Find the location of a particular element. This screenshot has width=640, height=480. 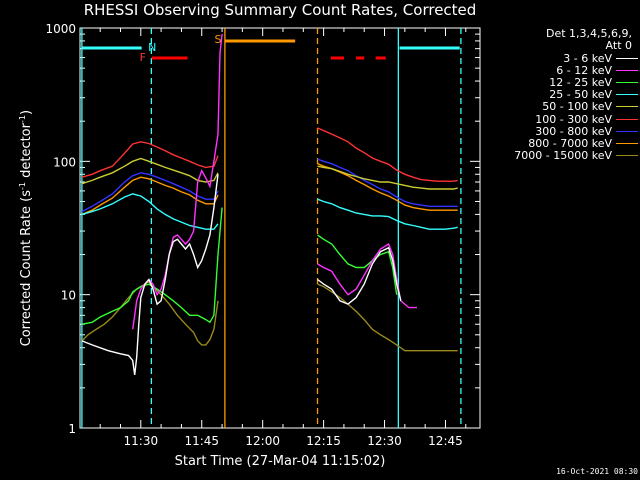

legend-label: 300 - 800 keV is located at coordinates (573, 131).